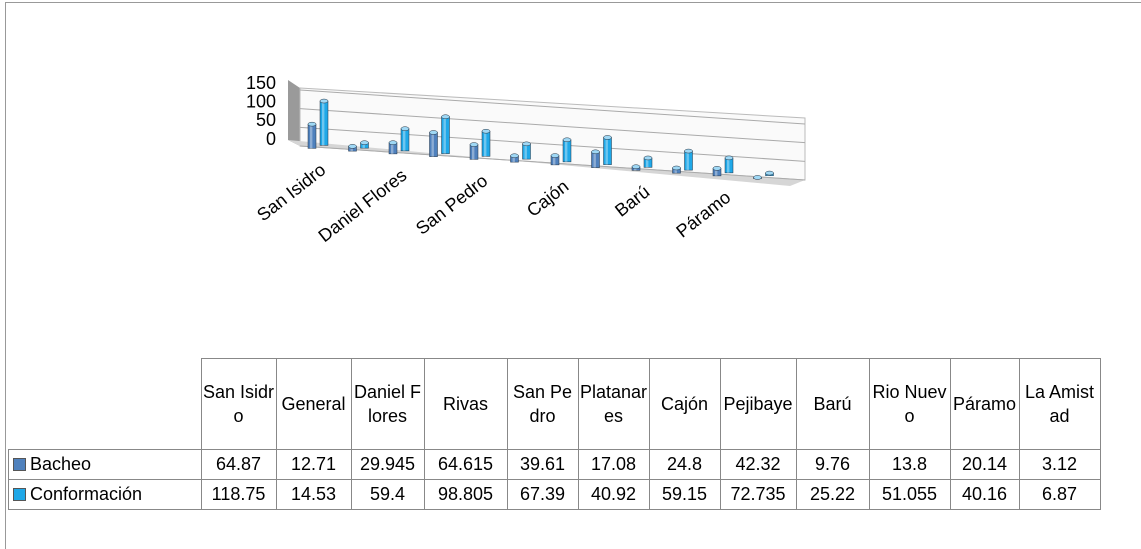 This screenshot has width=1141, height=549. What do you see at coordinates (909, 404) in the screenshot?
I see `column-header: Rio Nuevo` at bounding box center [909, 404].